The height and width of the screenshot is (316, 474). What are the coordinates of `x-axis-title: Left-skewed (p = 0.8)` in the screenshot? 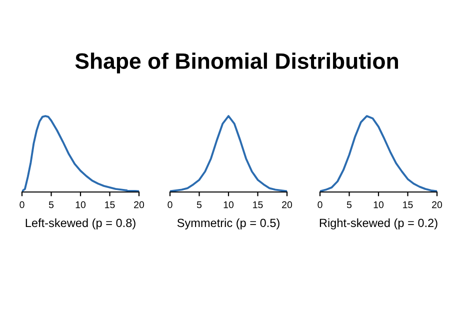 It's located at (81, 224).